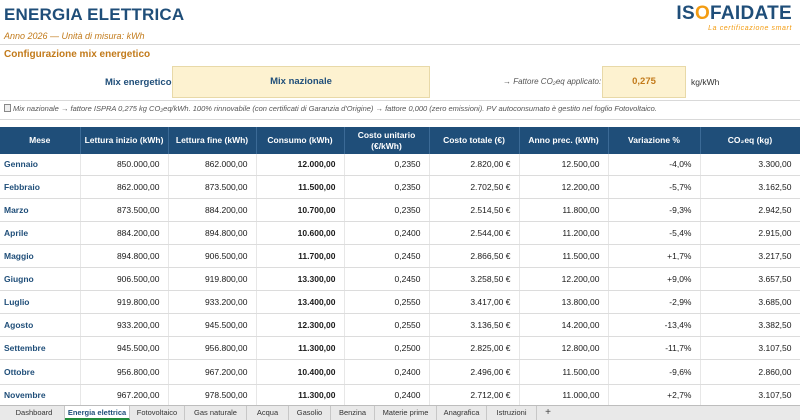 Image resolution: width=800 pixels, height=420 pixels. I want to click on column-header: Variazione %, so click(654, 140).